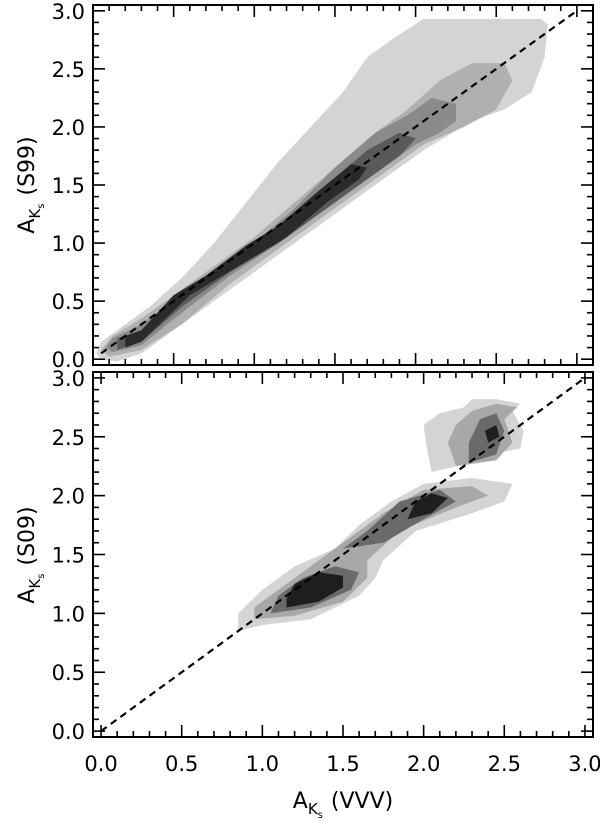 The height and width of the screenshot is (822, 600). I want to click on x-tick-label: 2.0, so click(423, 764).